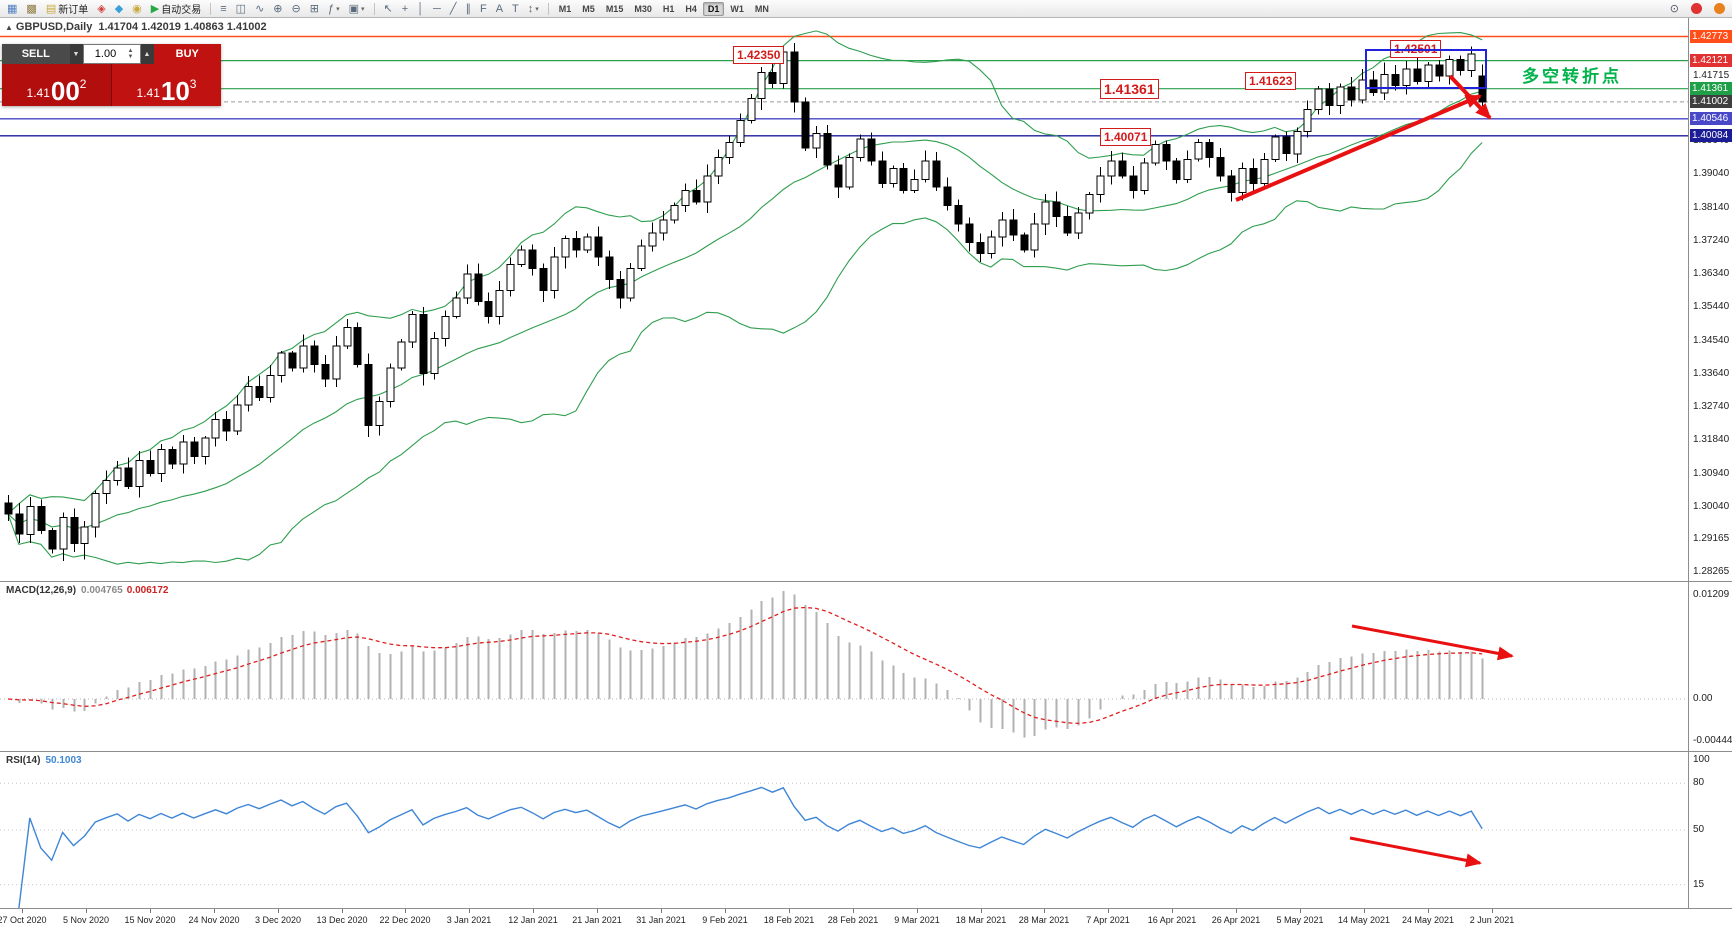 This screenshot has width=1732, height=941. I want to click on vertical-line-icon: │, so click(420, 9).